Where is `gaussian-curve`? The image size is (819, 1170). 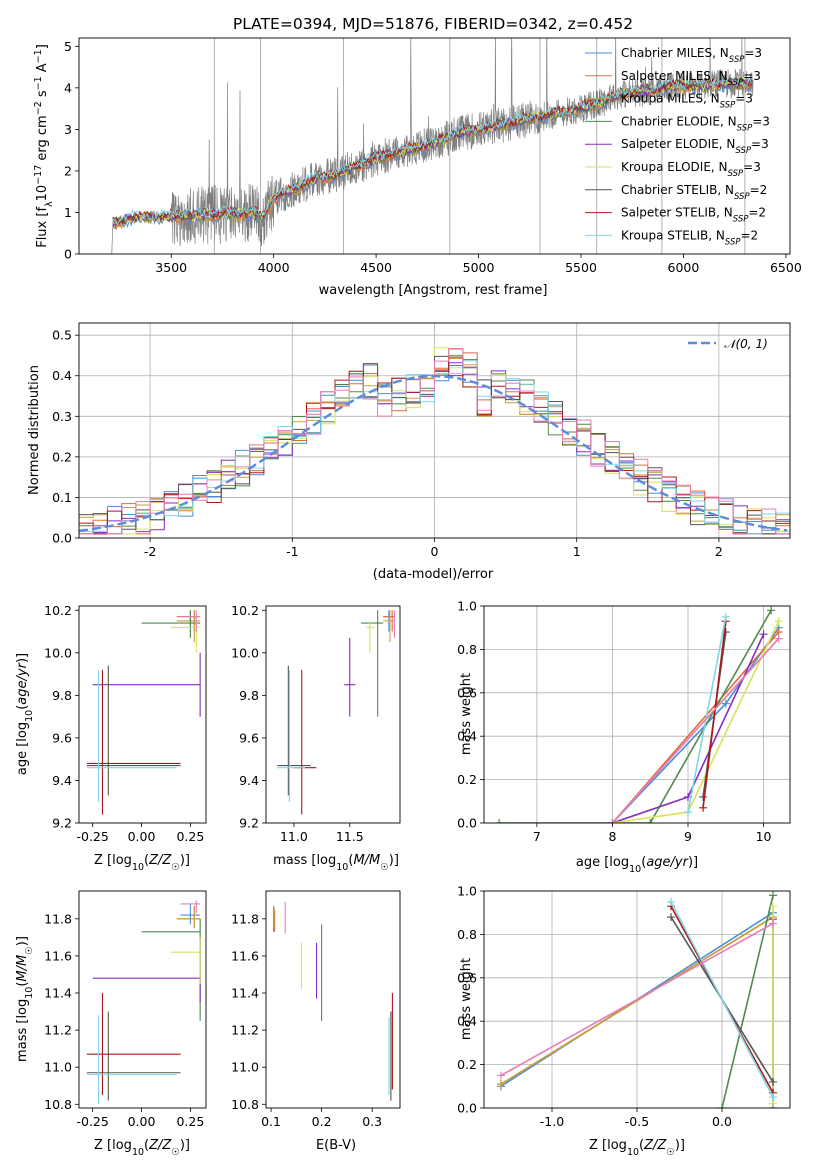
gaussian-curve is located at coordinates (433, 454).